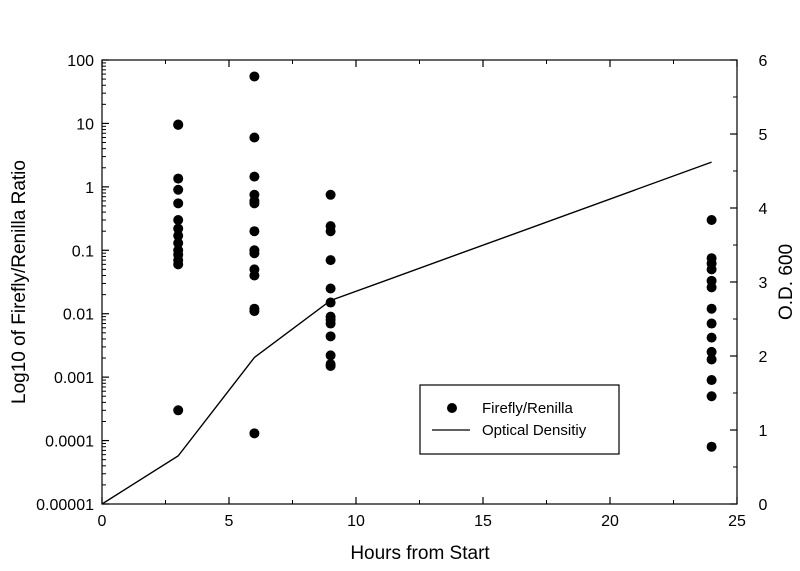 The width and height of the screenshot is (800, 571). I want to click on x-tick-label: 15, so click(483, 521).